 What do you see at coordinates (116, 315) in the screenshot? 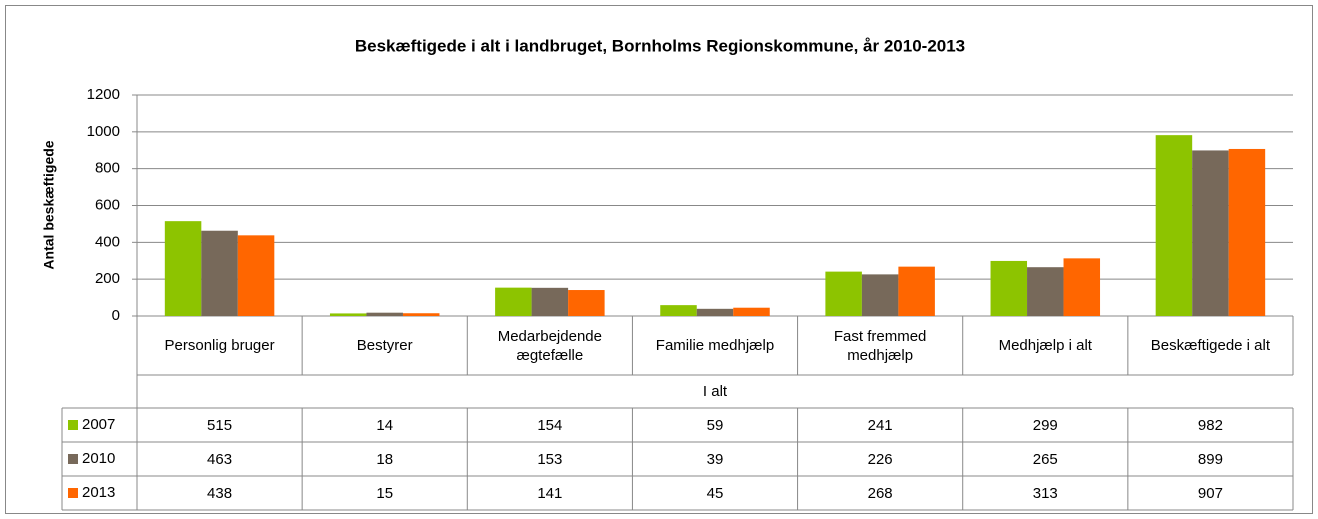
I see `y-tick-label: 0` at bounding box center [116, 315].